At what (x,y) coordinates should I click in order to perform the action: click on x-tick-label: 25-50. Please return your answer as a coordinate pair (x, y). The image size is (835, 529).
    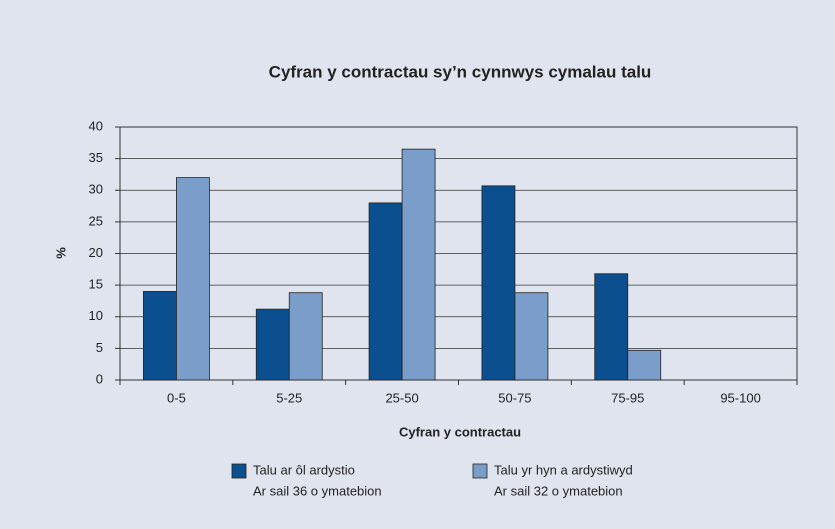
    Looking at the image, I should click on (401, 397).